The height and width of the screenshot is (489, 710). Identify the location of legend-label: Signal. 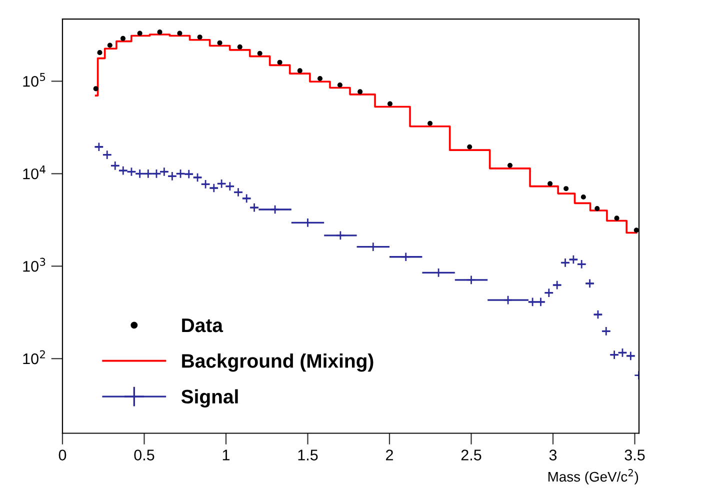
(209, 398).